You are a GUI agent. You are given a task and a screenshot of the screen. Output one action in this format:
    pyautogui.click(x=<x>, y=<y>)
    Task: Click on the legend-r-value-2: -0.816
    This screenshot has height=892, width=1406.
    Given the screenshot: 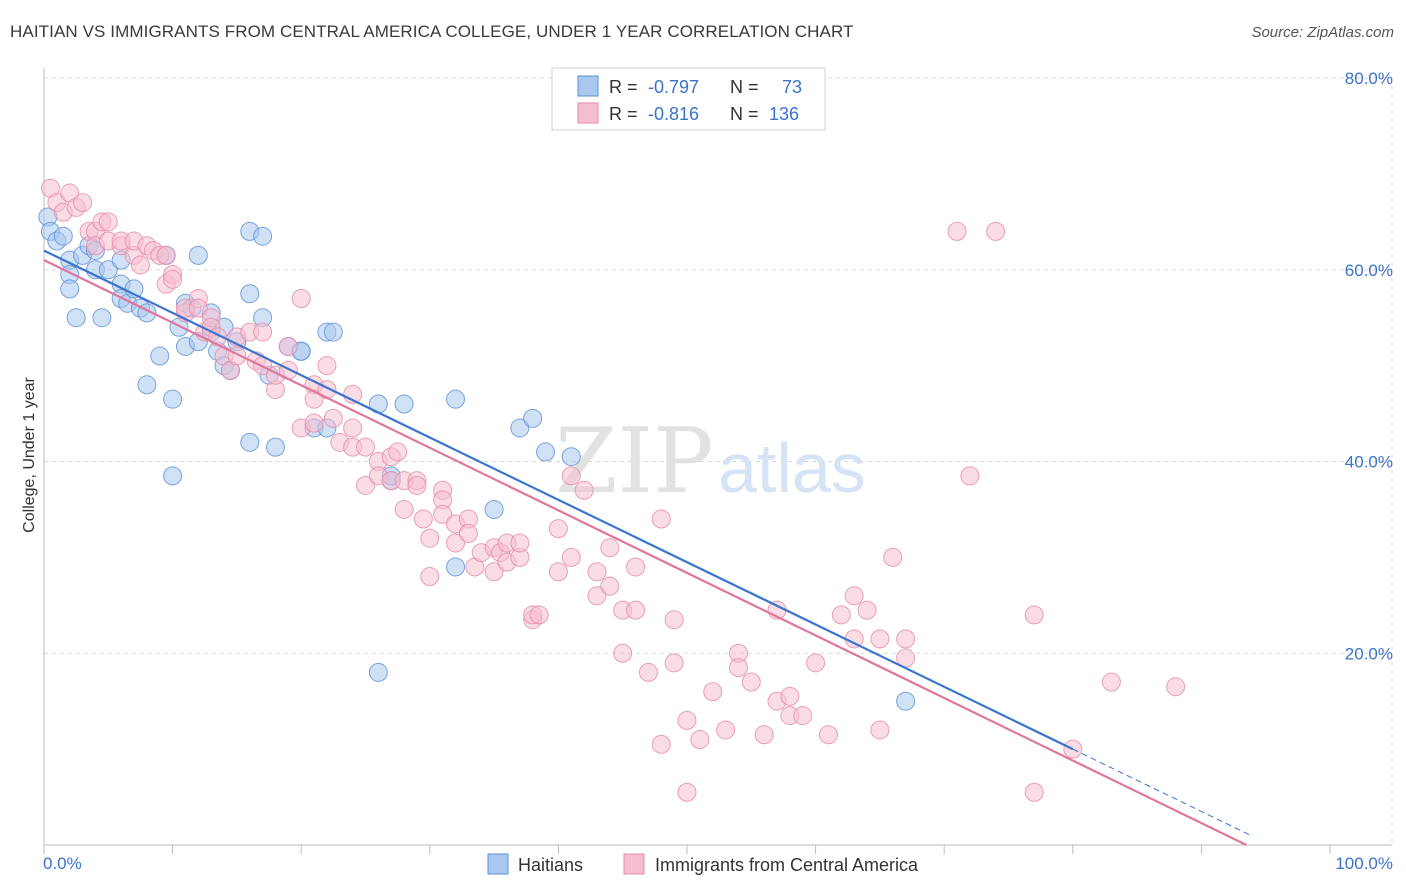 What is the action you would take?
    pyautogui.click(x=673, y=114)
    